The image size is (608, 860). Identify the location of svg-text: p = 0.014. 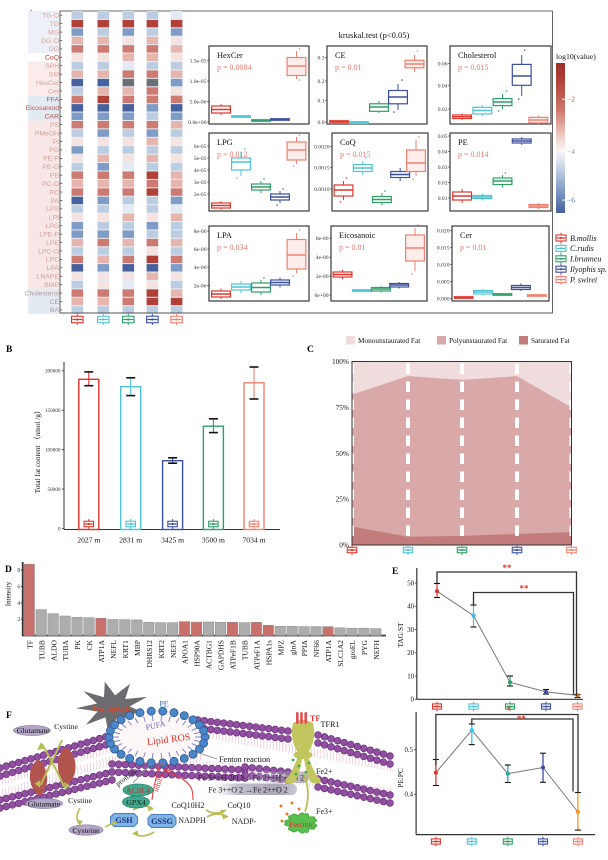
(473, 154).